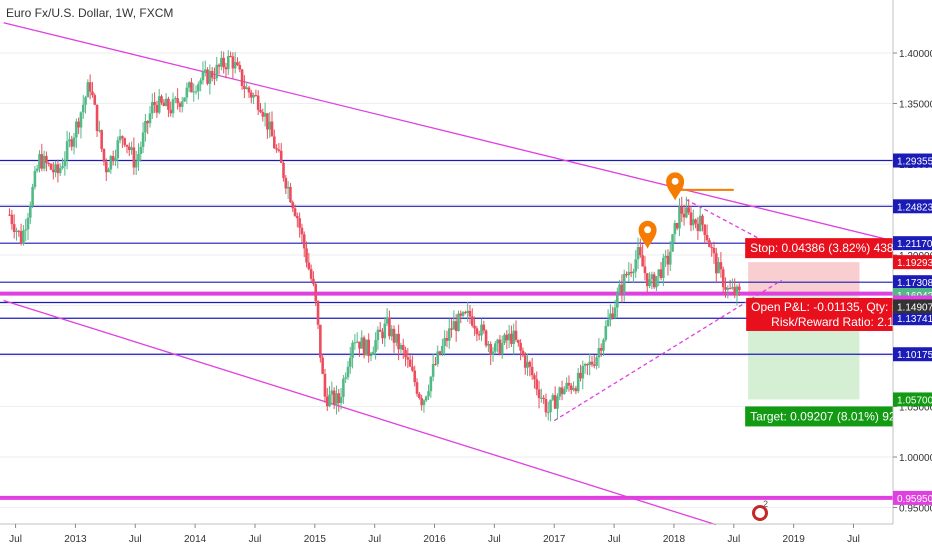 The width and height of the screenshot is (932, 550). What do you see at coordinates (835, 307) in the screenshot?
I see `pnl-label-line1: Open P&L: -0.01135, Qty: 5699` at bounding box center [835, 307].